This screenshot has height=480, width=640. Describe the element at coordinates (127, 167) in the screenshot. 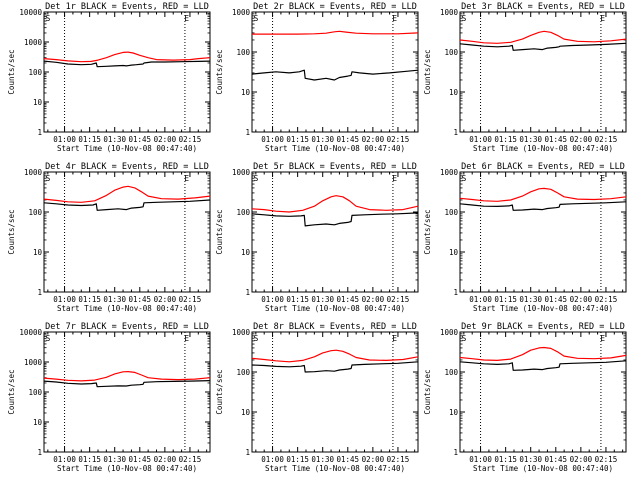

I see `panel-title: Det 4r BLACK = Events, RED = LLD` at that location.